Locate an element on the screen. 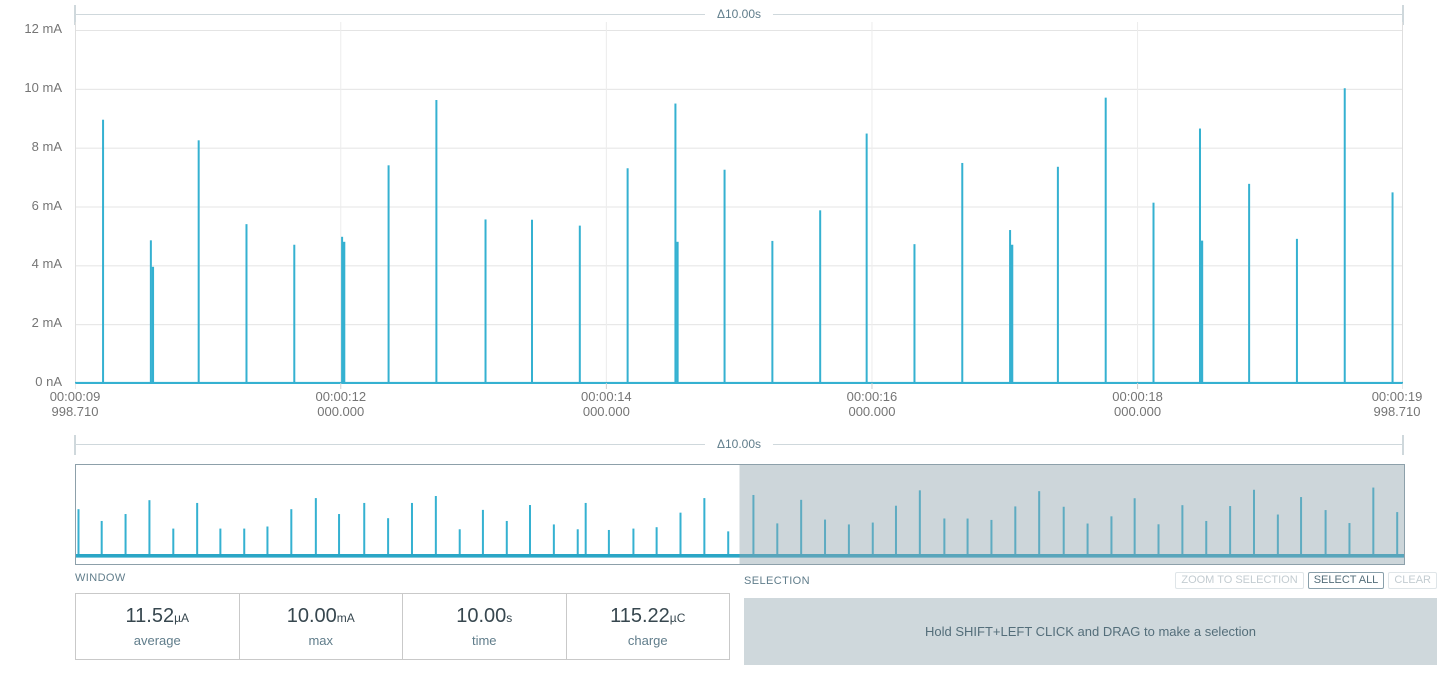 This screenshot has width=1440, height=675. minimap-view-overlay is located at coordinates (1072, 514).